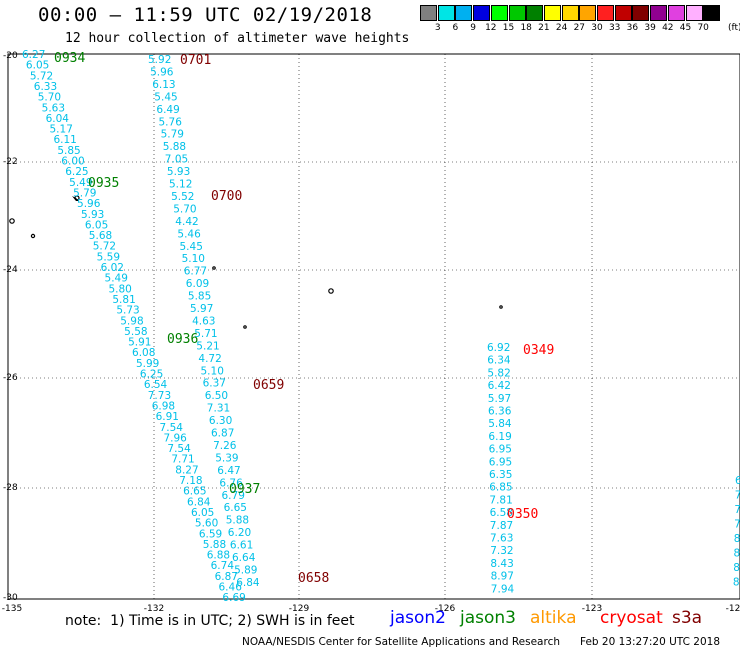 The height and width of the screenshot is (650, 740). What do you see at coordinates (123, 300) in the screenshot?
I see `swh-value: 5.81` at bounding box center [123, 300].